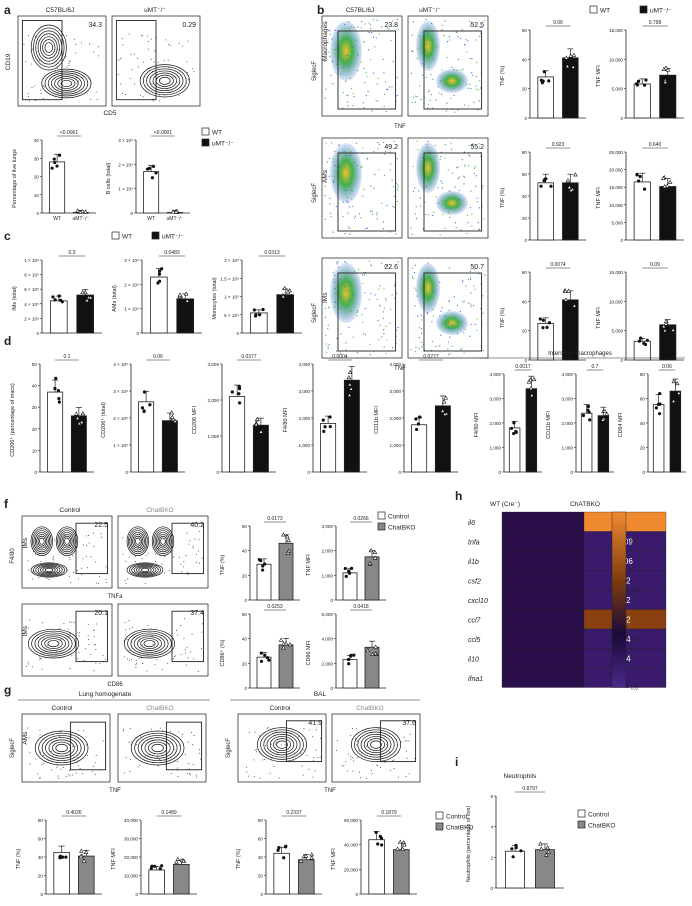 The width and height of the screenshot is (692, 906). Describe the element at coordinates (581, 813) in the screenshot. I see `legend-i-swatch` at that location.